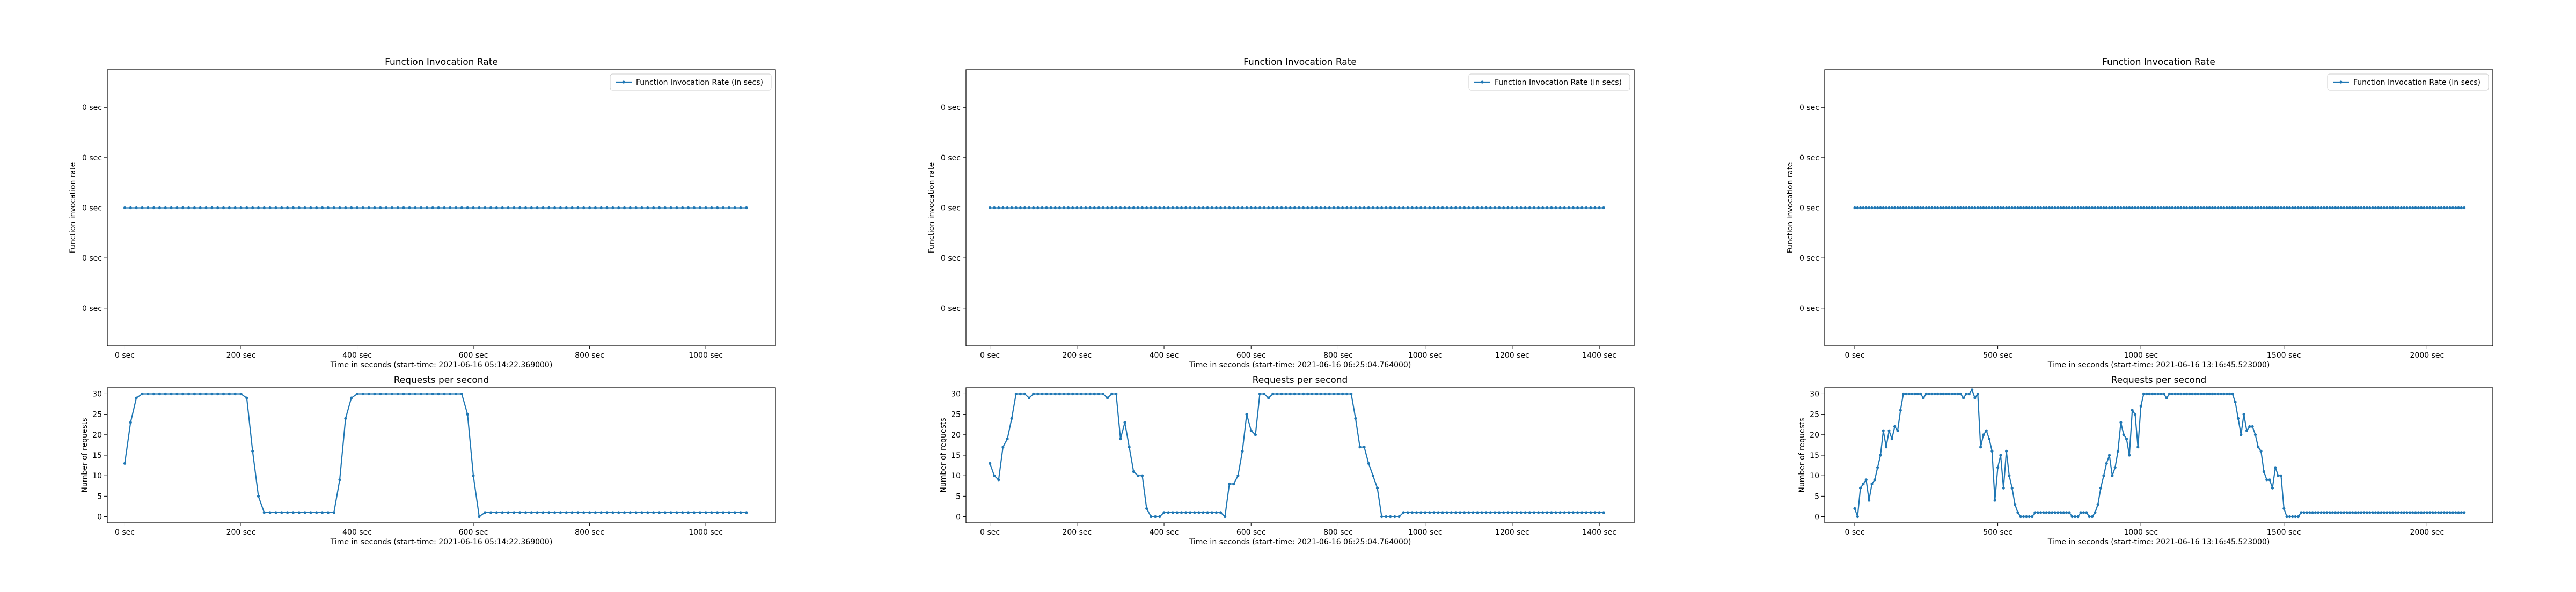 This screenshot has height=592, width=2576. I want to click on legend-label: Function Invocation Rate (in secs), so click(2416, 83).